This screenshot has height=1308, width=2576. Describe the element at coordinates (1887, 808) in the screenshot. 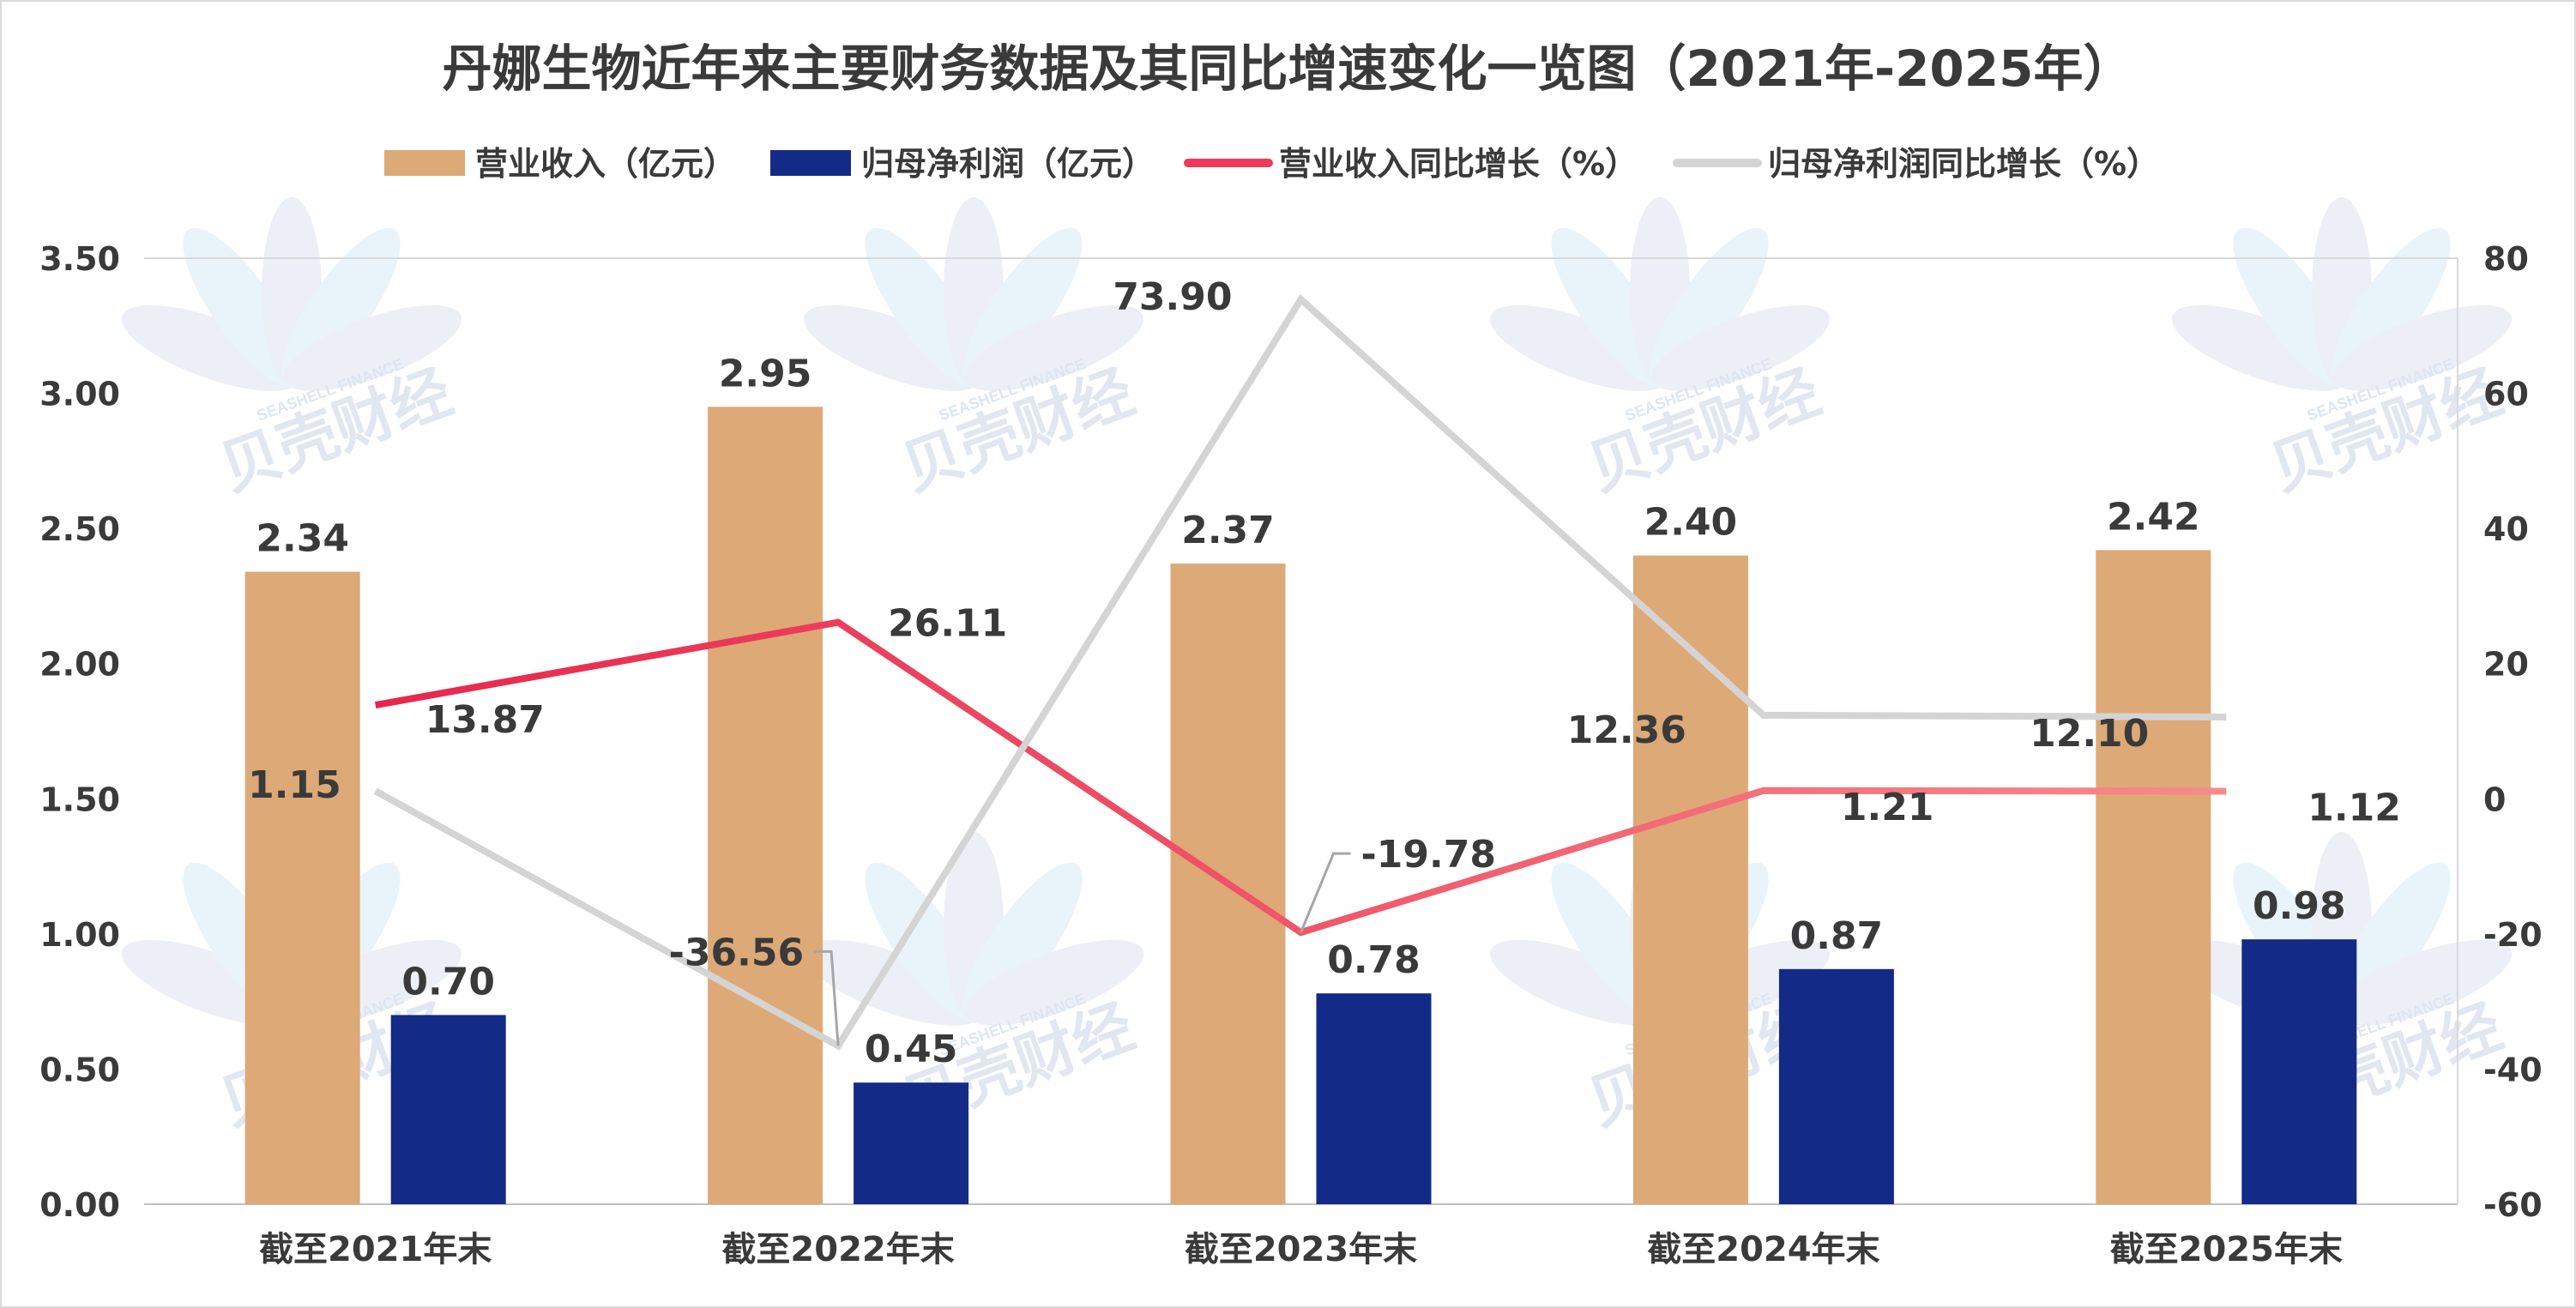

I see `revenue-growth-label: 1.21` at that location.